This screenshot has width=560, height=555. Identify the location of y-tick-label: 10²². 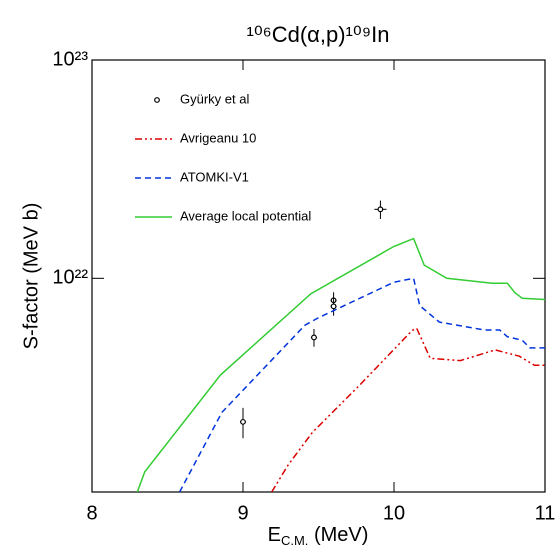
(70, 278).